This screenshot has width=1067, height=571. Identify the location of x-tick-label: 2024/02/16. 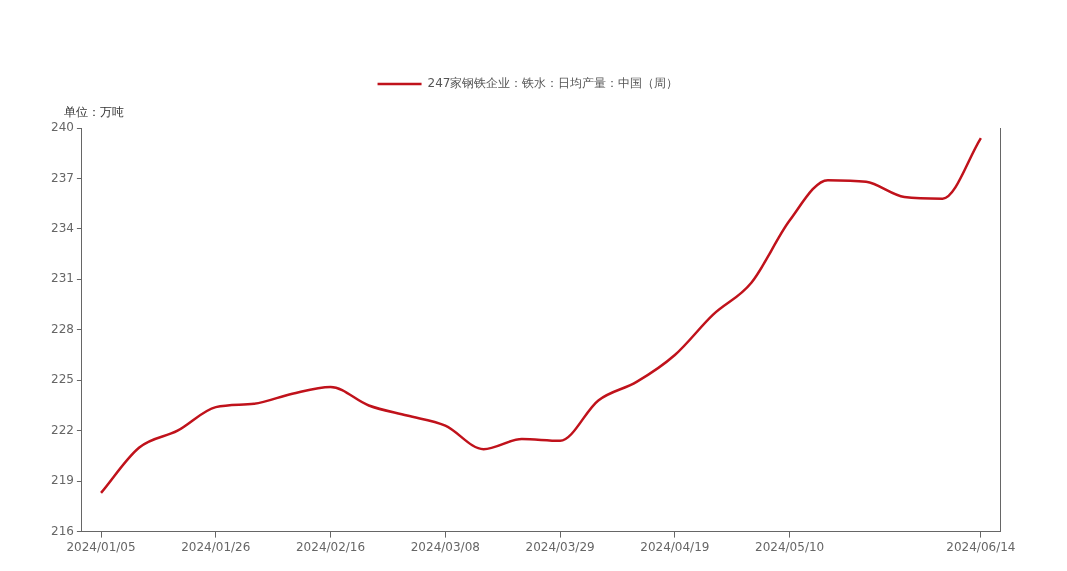
(330, 546).